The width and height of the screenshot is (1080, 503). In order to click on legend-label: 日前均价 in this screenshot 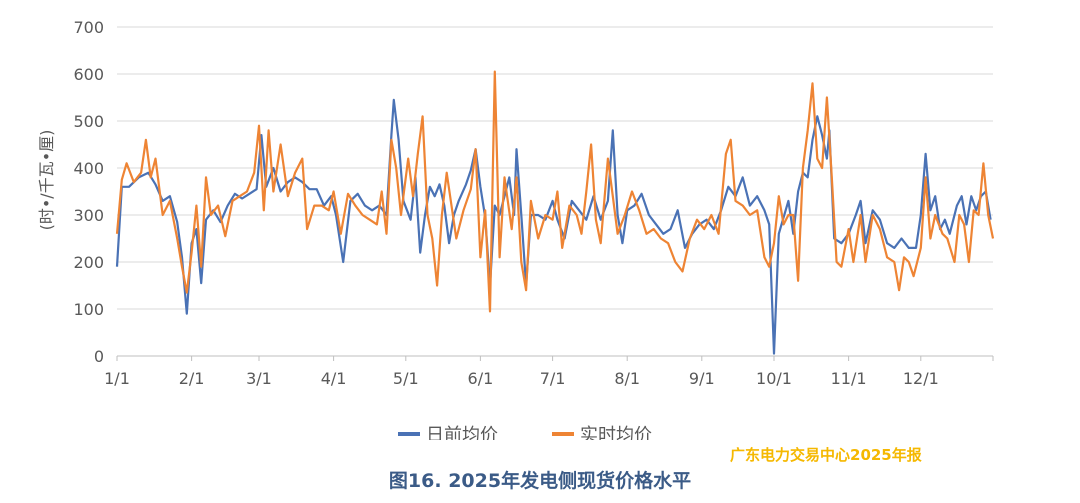, I will do `click(462, 432)`.